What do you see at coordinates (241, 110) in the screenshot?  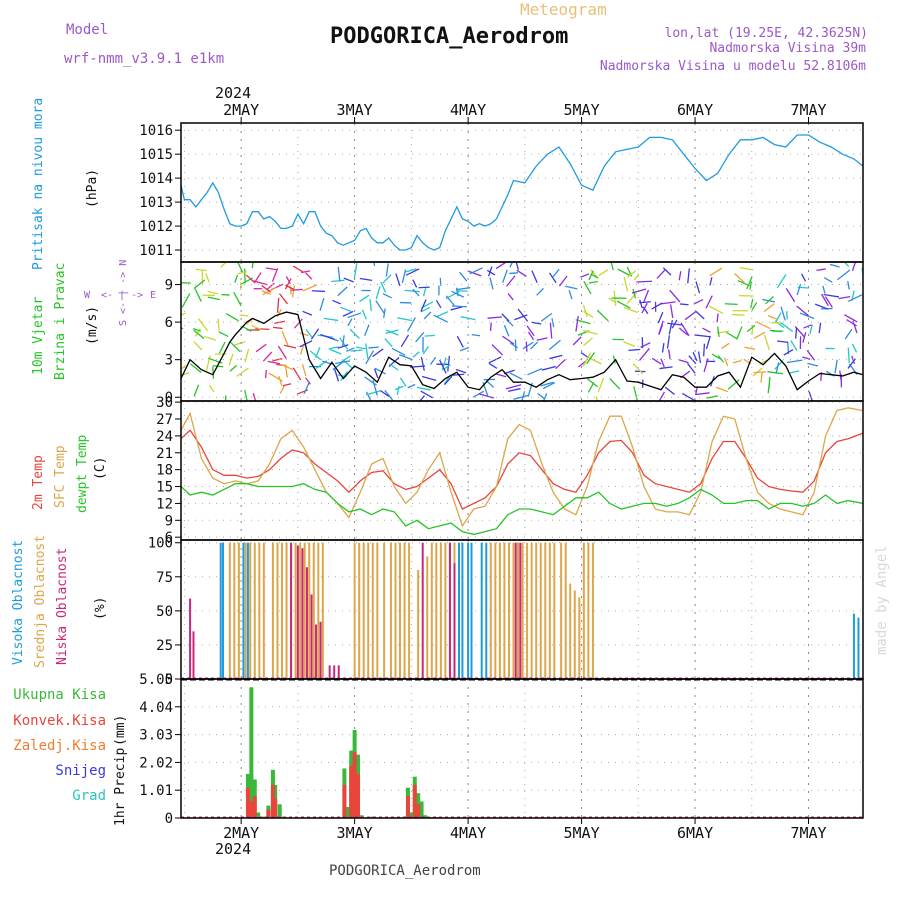 I see `top-day-label: 2MAY` at bounding box center [241, 110].